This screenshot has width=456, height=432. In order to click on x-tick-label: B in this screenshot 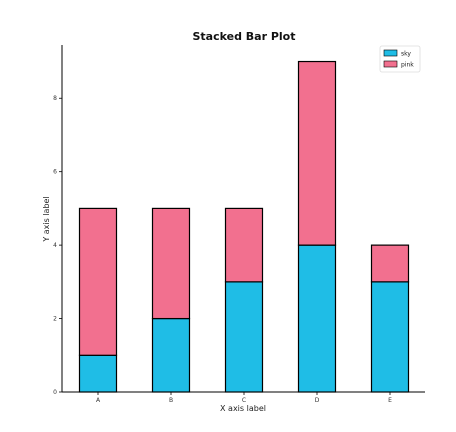, I will do `click(171, 400)`.